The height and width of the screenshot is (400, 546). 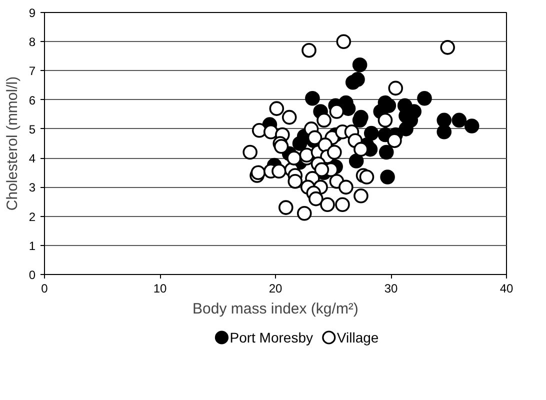 What do you see at coordinates (32, 275) in the screenshot?
I see `y-tick-label: 0` at bounding box center [32, 275].